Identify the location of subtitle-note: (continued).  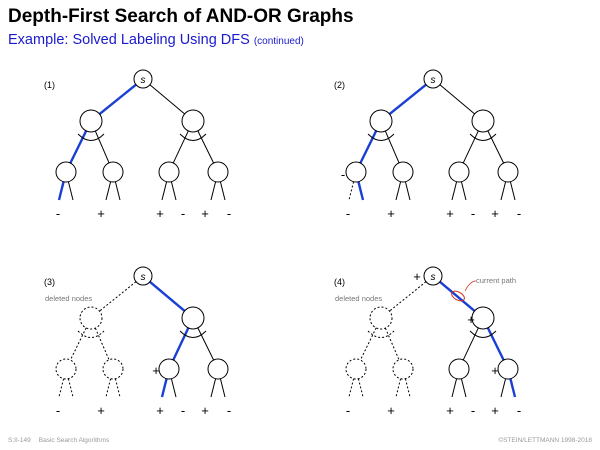
(278, 41).